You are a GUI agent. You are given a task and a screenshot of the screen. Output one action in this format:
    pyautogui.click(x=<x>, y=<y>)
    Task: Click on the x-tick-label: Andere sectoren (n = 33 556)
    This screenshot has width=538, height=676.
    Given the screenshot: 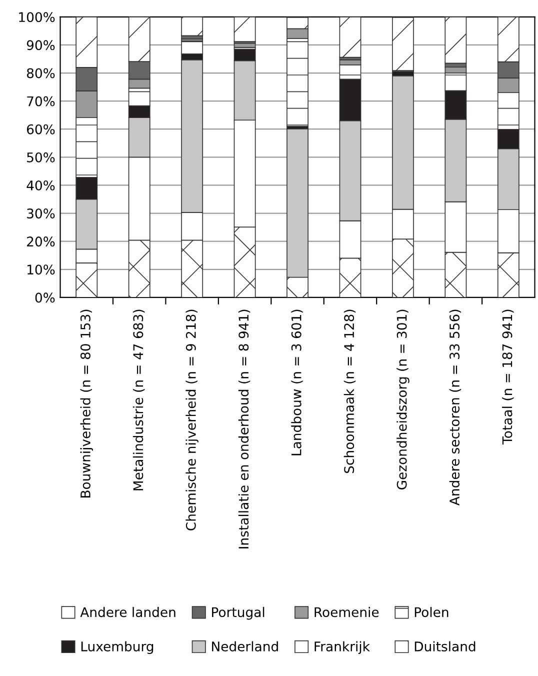 What is the action you would take?
    pyautogui.click(x=455, y=408)
    